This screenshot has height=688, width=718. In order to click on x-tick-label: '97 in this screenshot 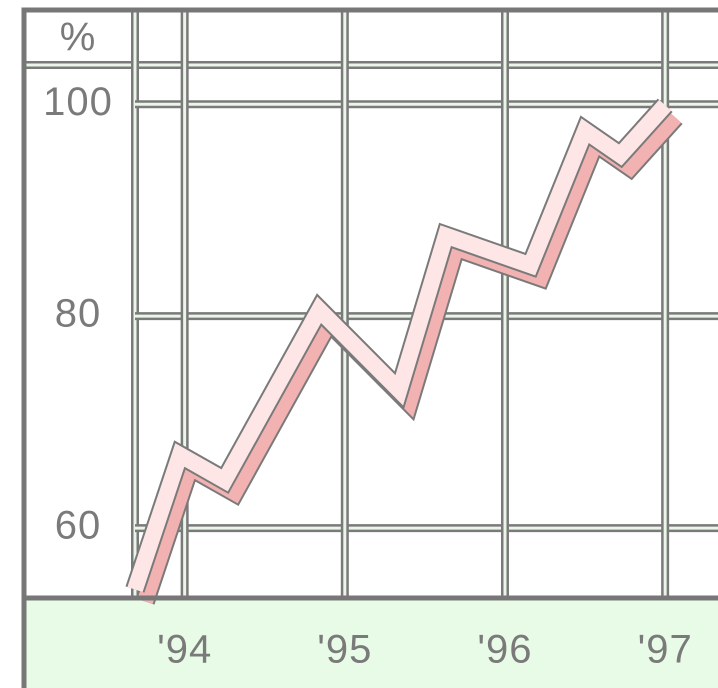, I will do `click(665, 650)`.